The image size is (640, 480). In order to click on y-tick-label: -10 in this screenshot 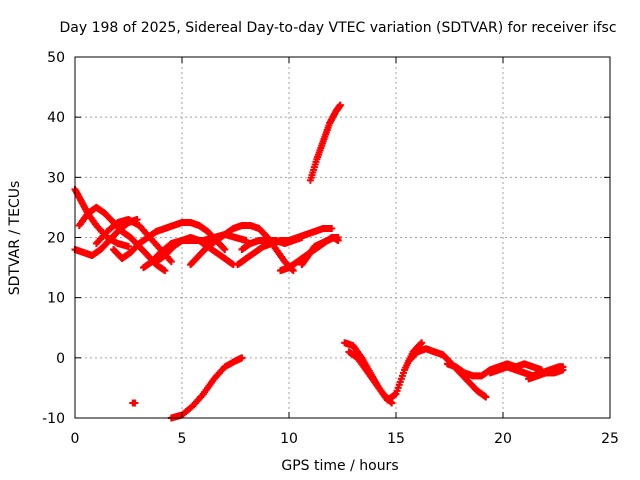, I will do `click(53, 419)`.